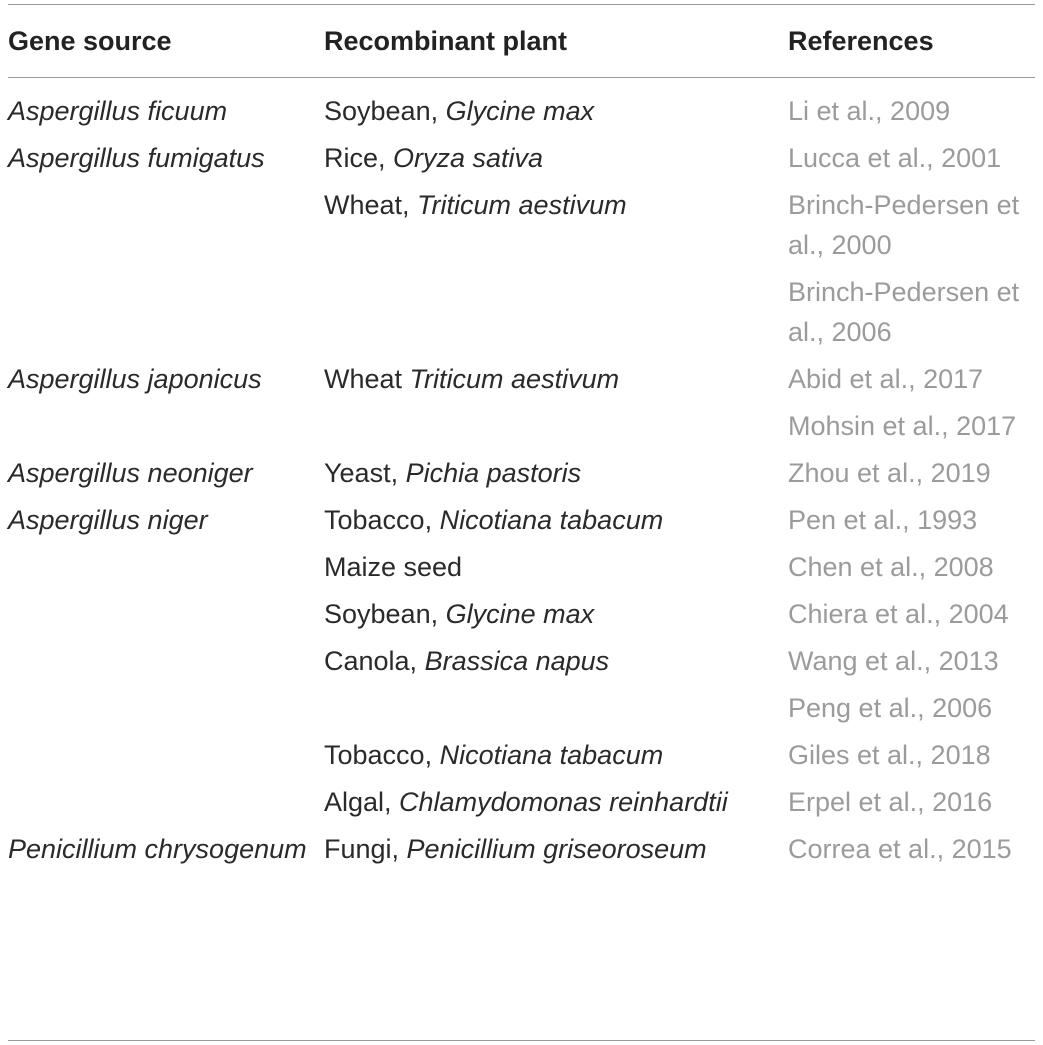 This screenshot has height=1045, width=1043. Describe the element at coordinates (521, 1040) in the screenshot. I see `bottom-rule` at that location.